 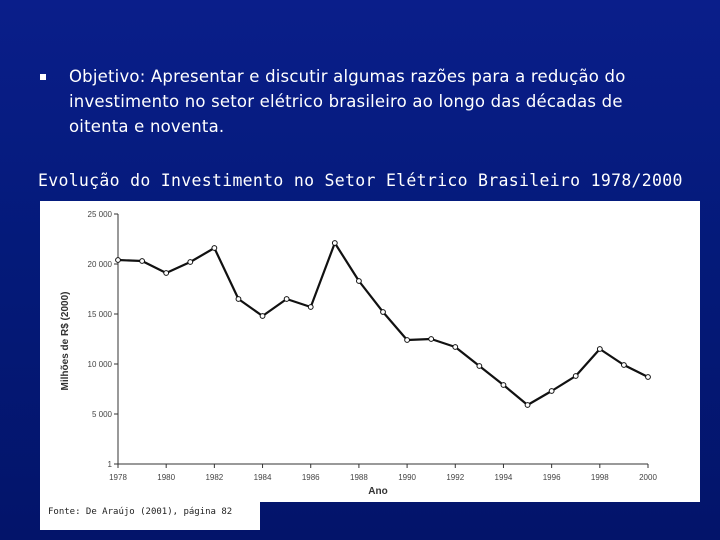 What do you see at coordinates (455, 477) in the screenshot?
I see `x-tick-label: 1992` at bounding box center [455, 477].